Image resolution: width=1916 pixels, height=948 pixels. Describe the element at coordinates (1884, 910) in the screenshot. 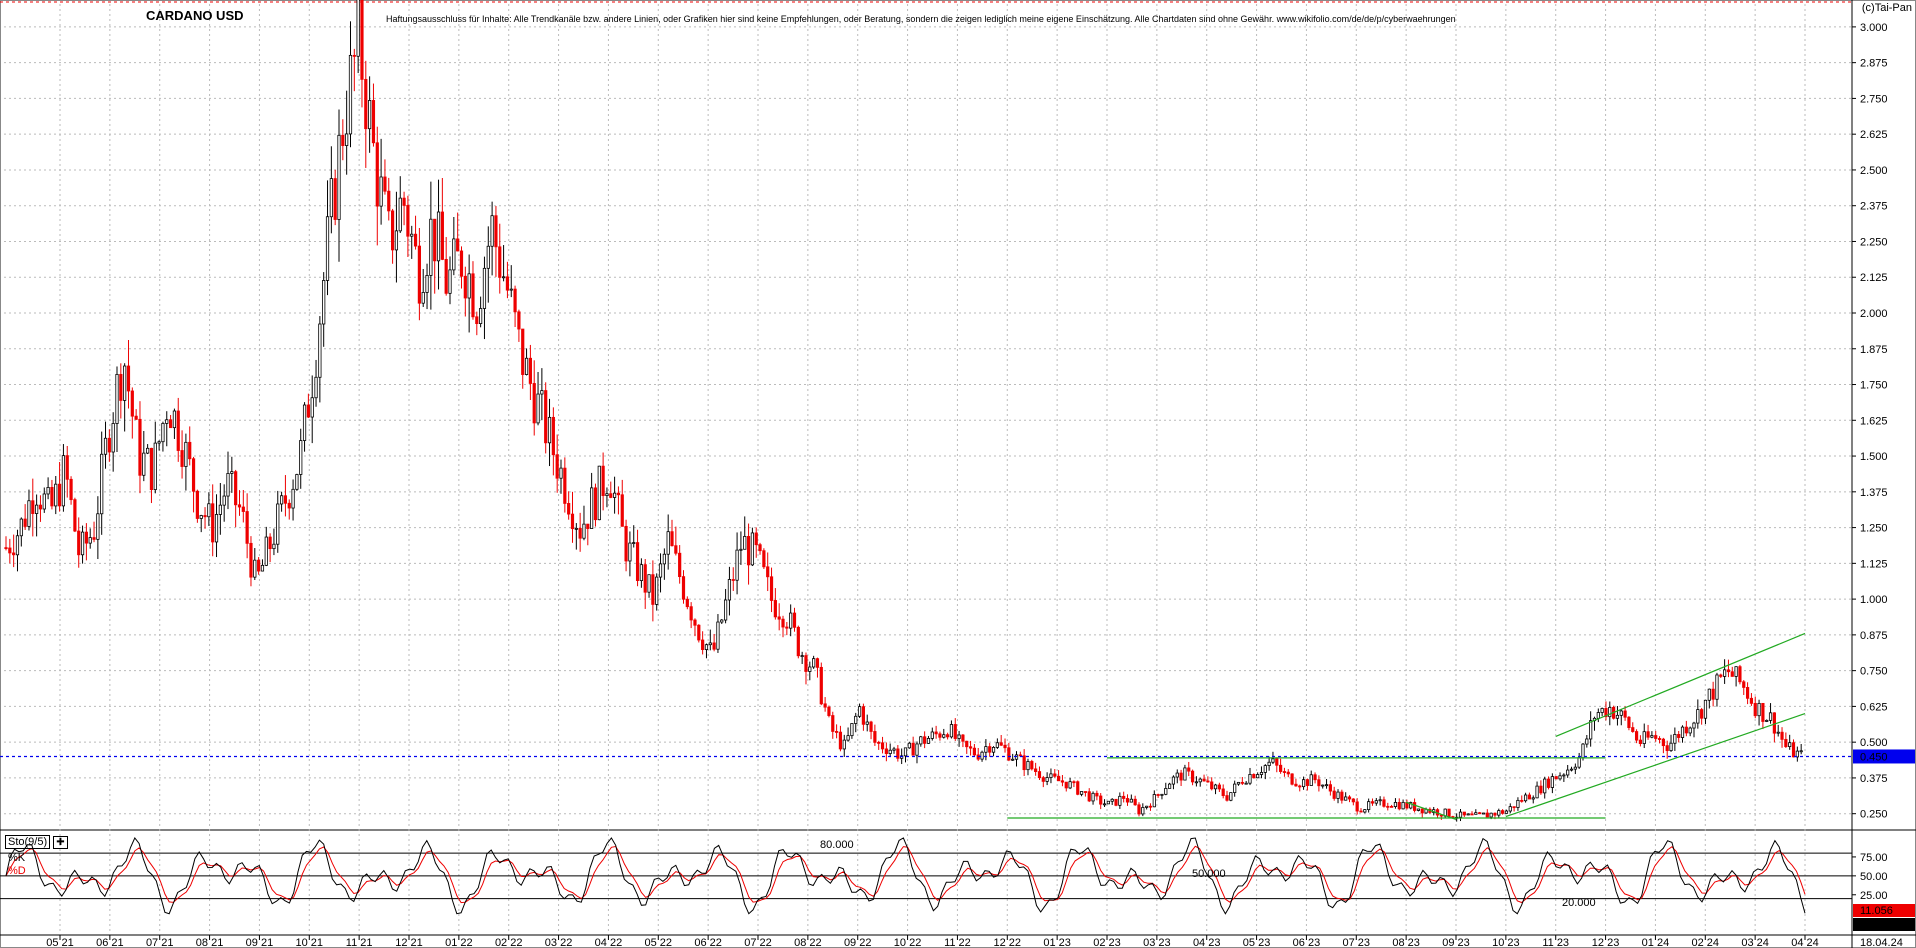

I see `stoch-k-badge` at that location.